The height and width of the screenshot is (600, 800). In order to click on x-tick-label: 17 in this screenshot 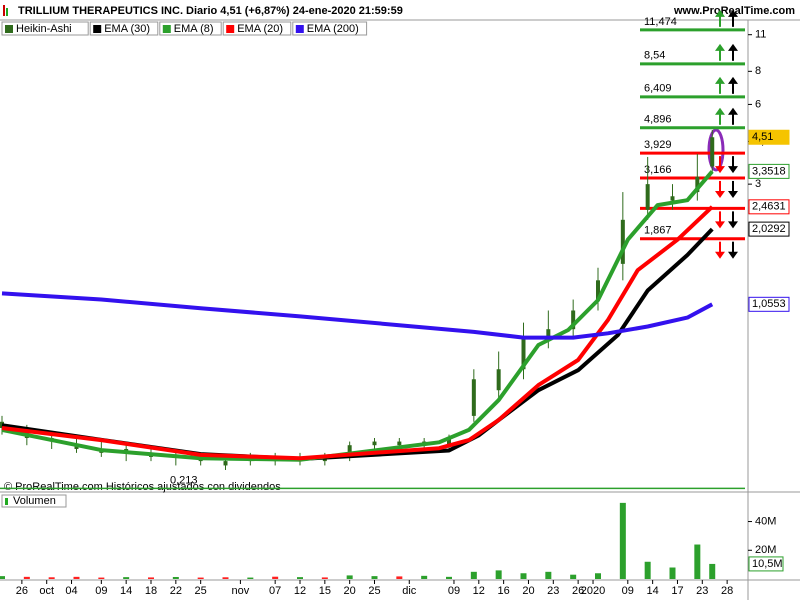, I will do `click(677, 591)`.